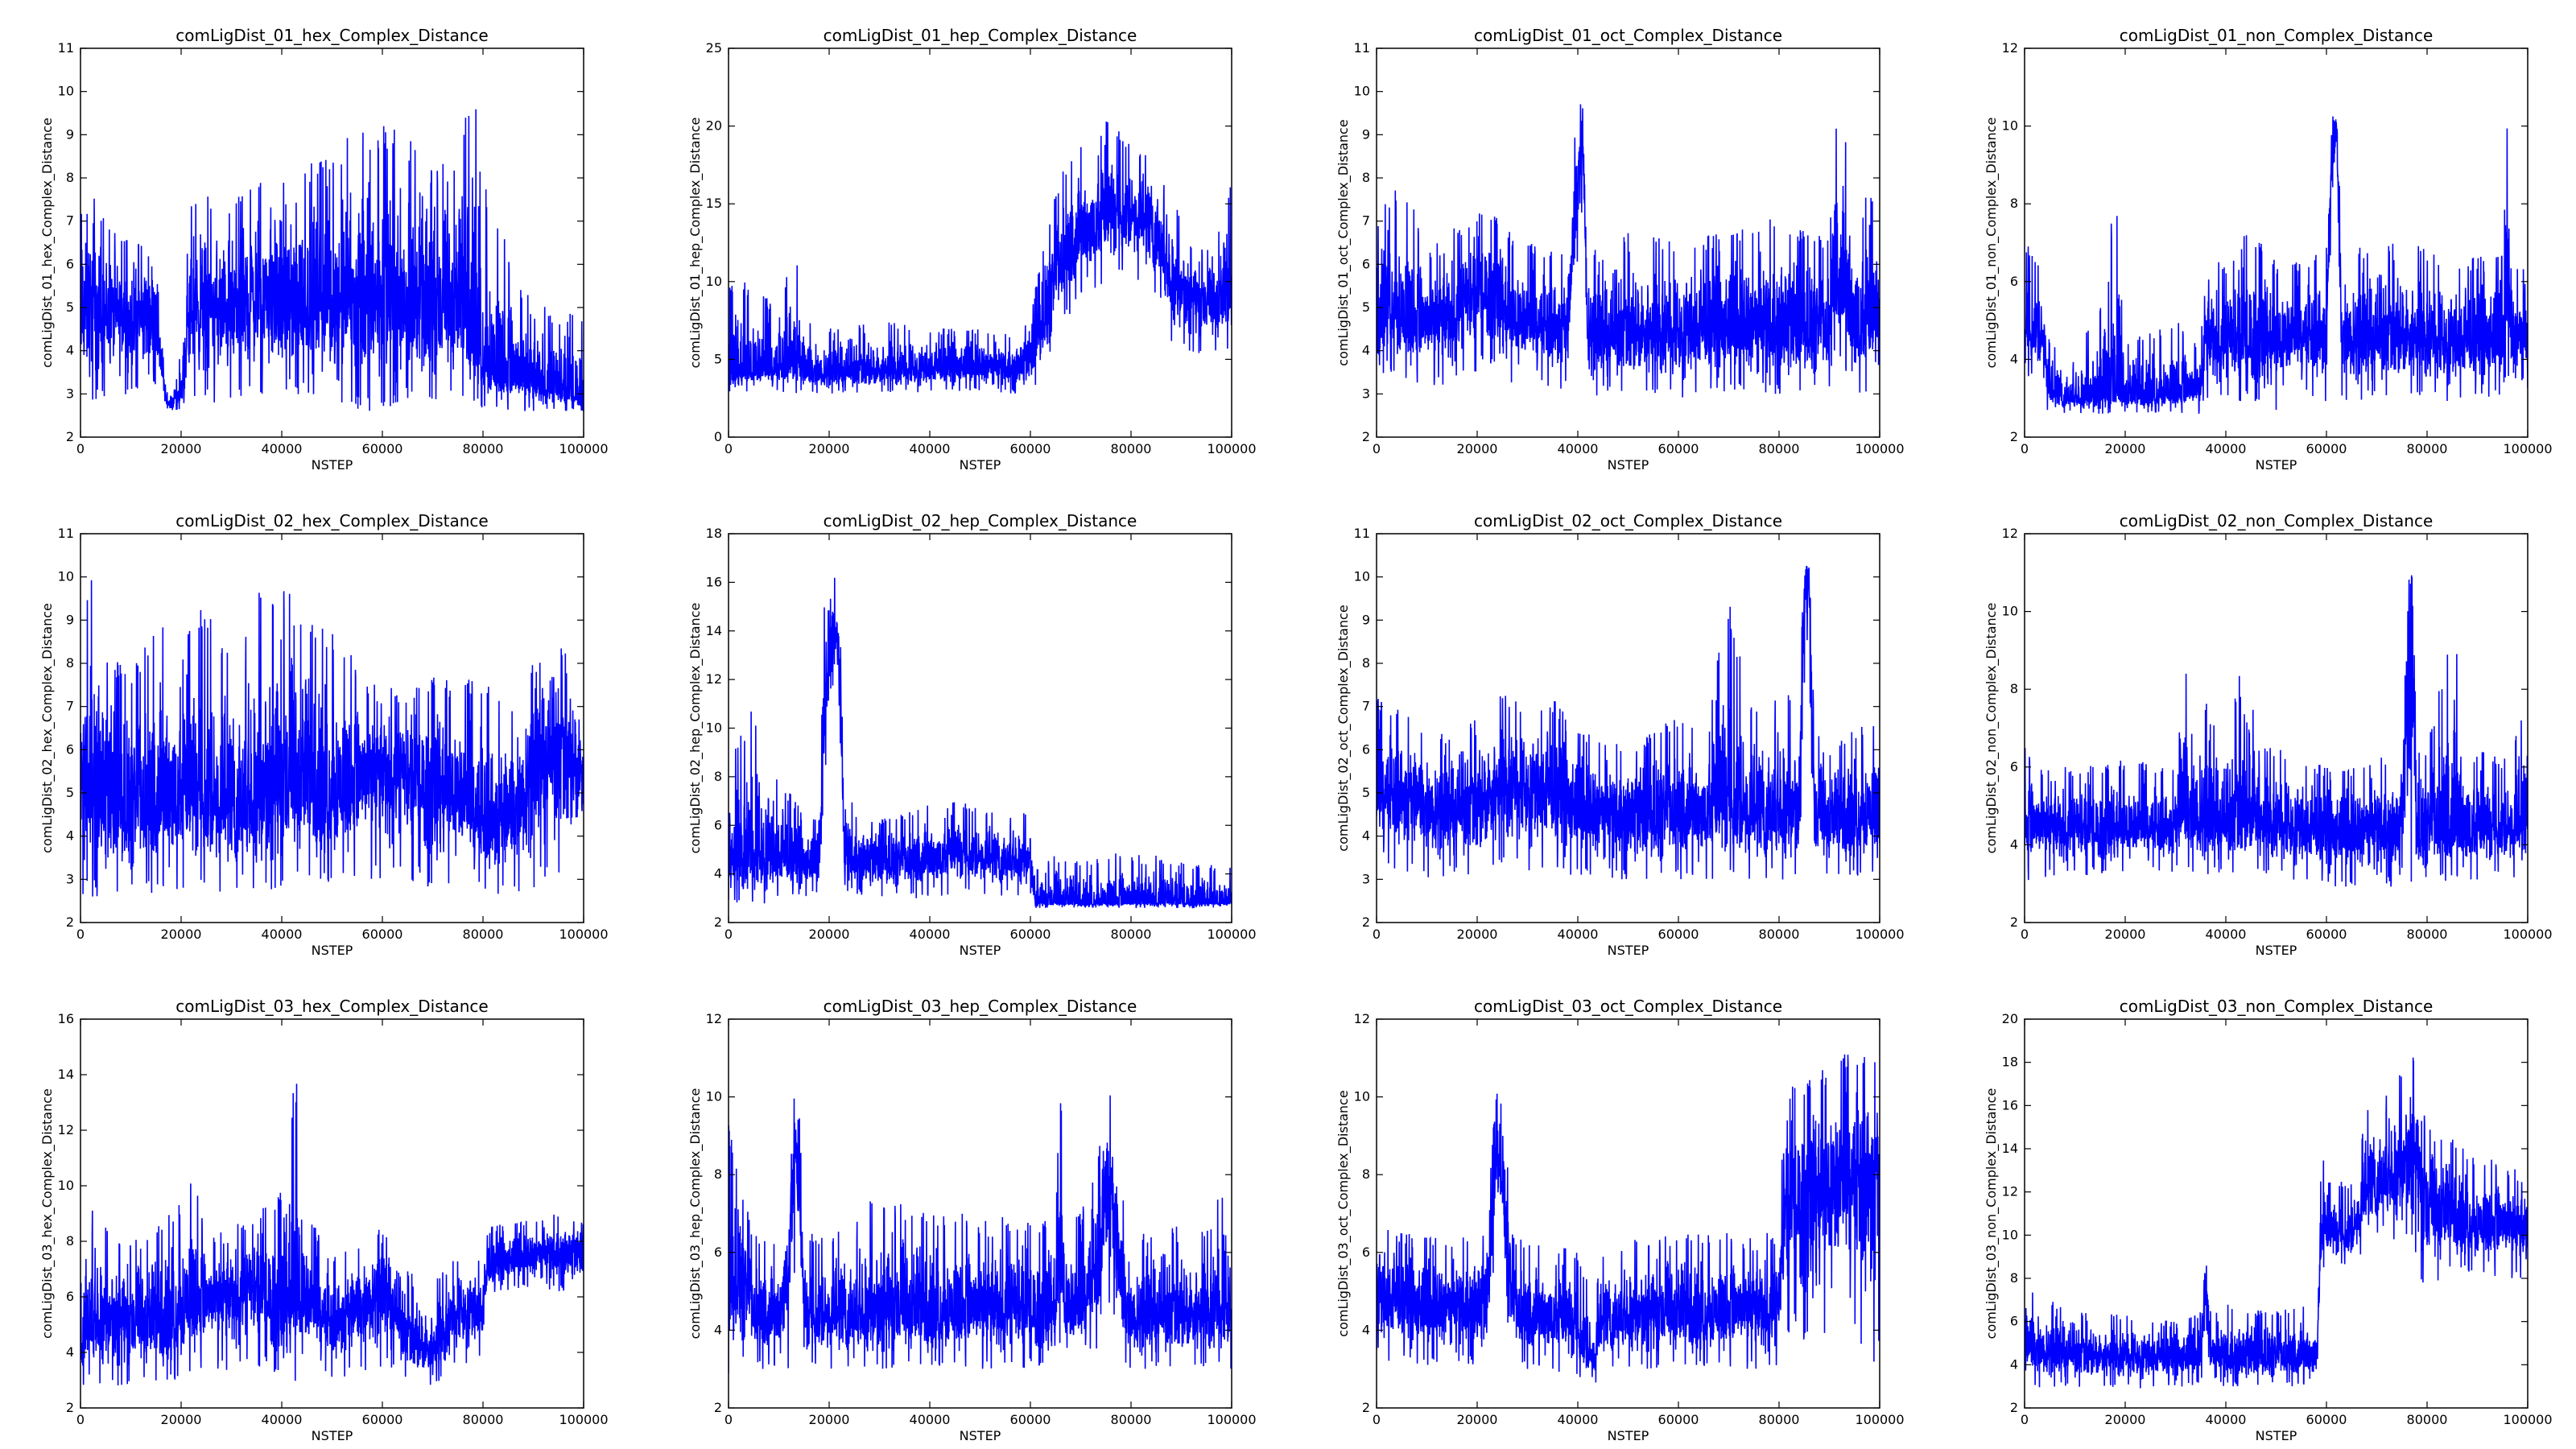 This screenshot has height=1449, width=2576. Describe the element at coordinates (47, 243) in the screenshot. I see `y-axis-label: comLigDist_01_hex_Complex_Distance` at that location.